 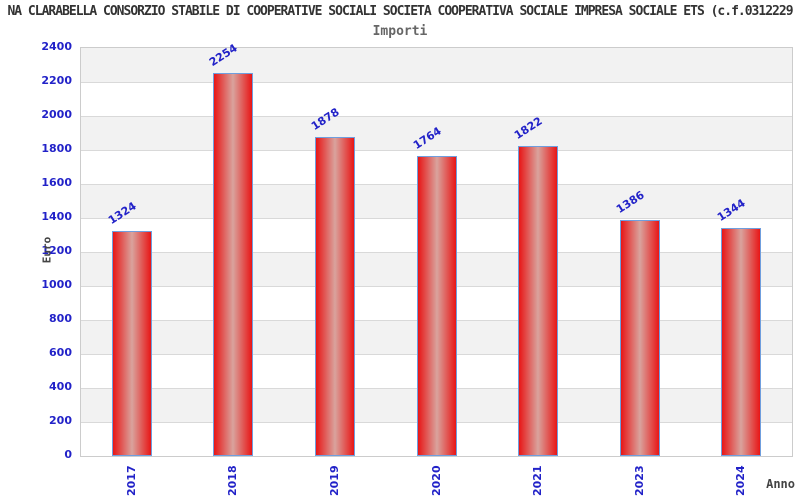 What do you see at coordinates (56, 284) in the screenshot?
I see `y-tick-label: 1000` at bounding box center [56, 284].